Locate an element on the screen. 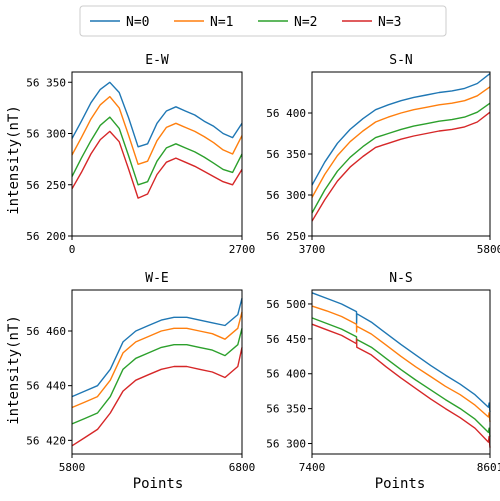 The width and height of the screenshot is (500, 501). y-tick-label: 56 500 is located at coordinates (286, 304).